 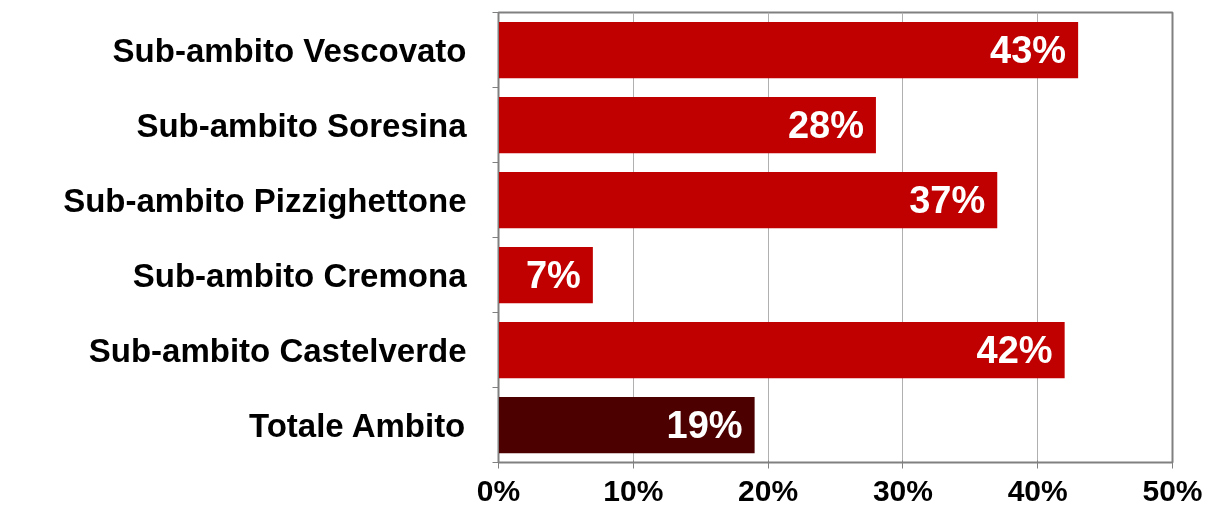 I want to click on y-tick-label: Sub-ambito Cremona, so click(x=300, y=275).